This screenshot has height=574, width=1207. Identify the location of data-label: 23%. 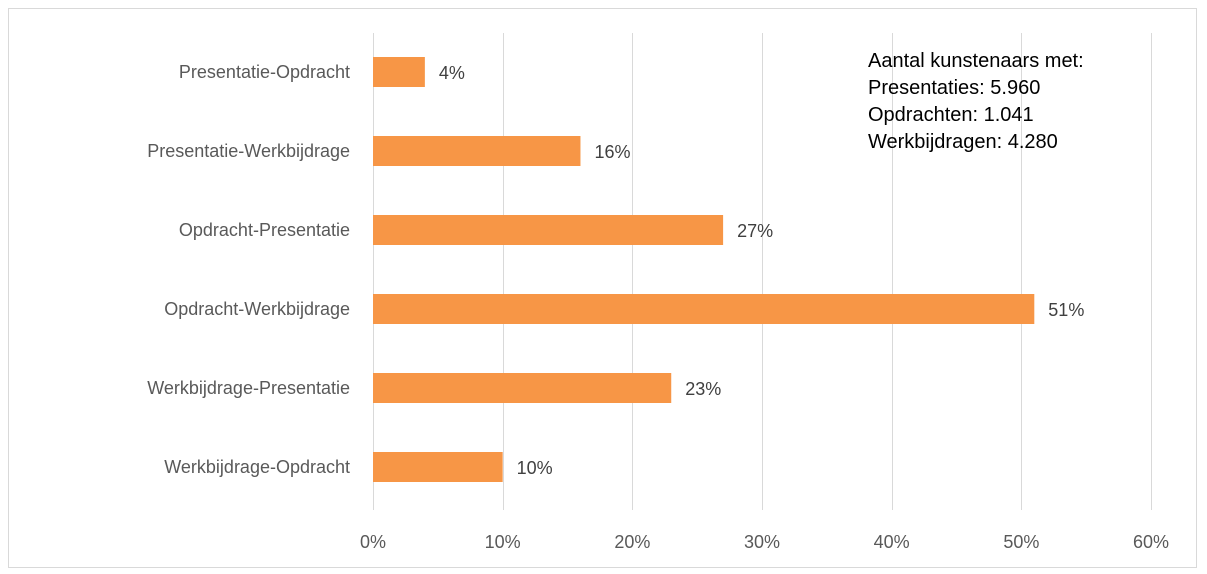
(703, 389).